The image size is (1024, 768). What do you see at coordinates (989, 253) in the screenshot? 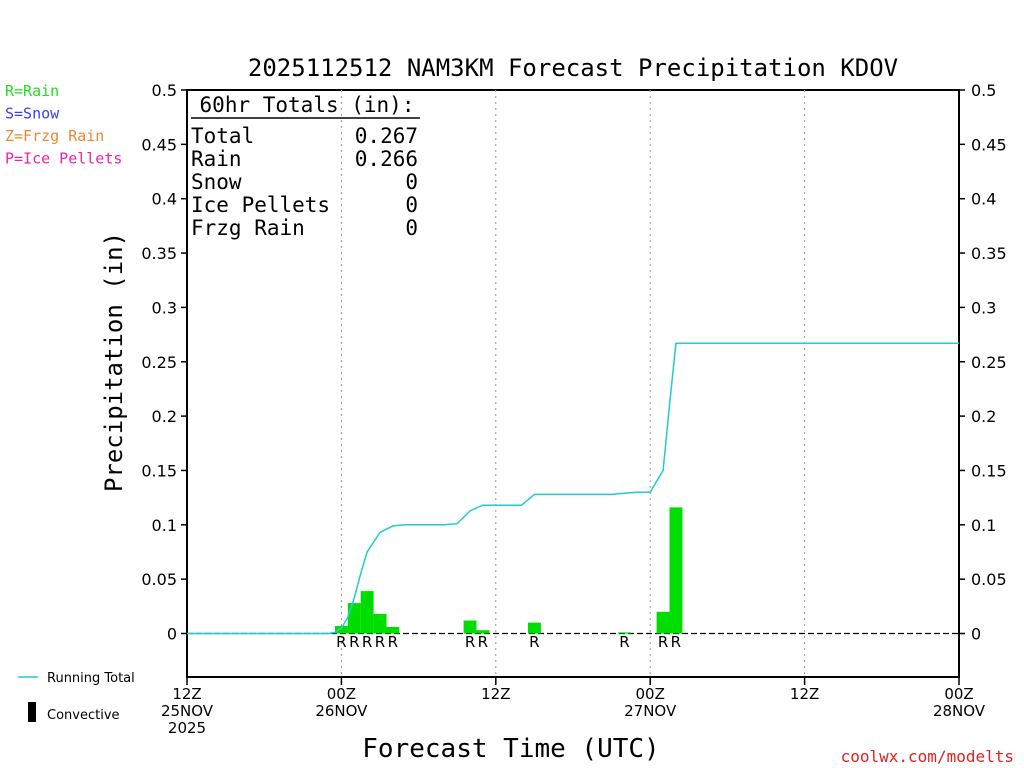
I see `y-tick-label-right: 0.35` at bounding box center [989, 253].